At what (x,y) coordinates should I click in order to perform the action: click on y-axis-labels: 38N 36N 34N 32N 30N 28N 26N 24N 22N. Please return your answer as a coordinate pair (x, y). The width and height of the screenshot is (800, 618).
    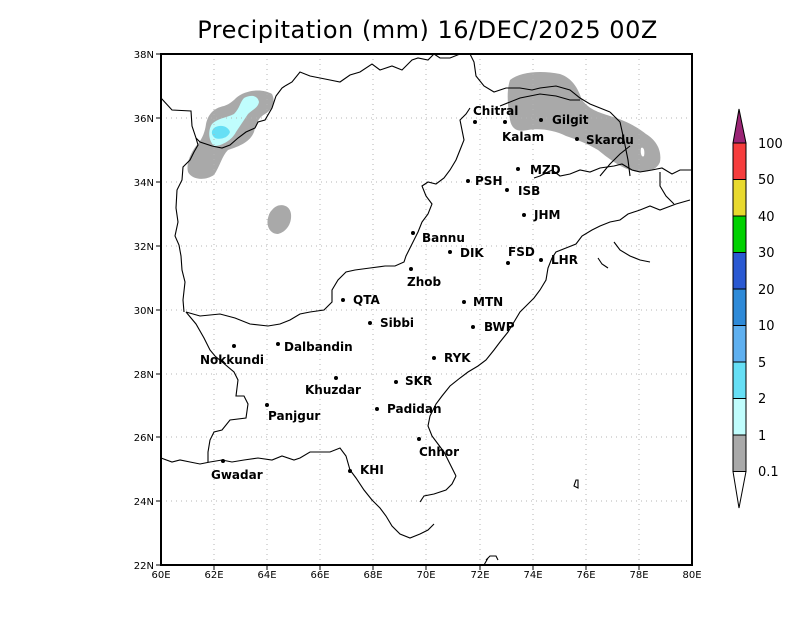
    Looking at the image, I should click on (144, 311).